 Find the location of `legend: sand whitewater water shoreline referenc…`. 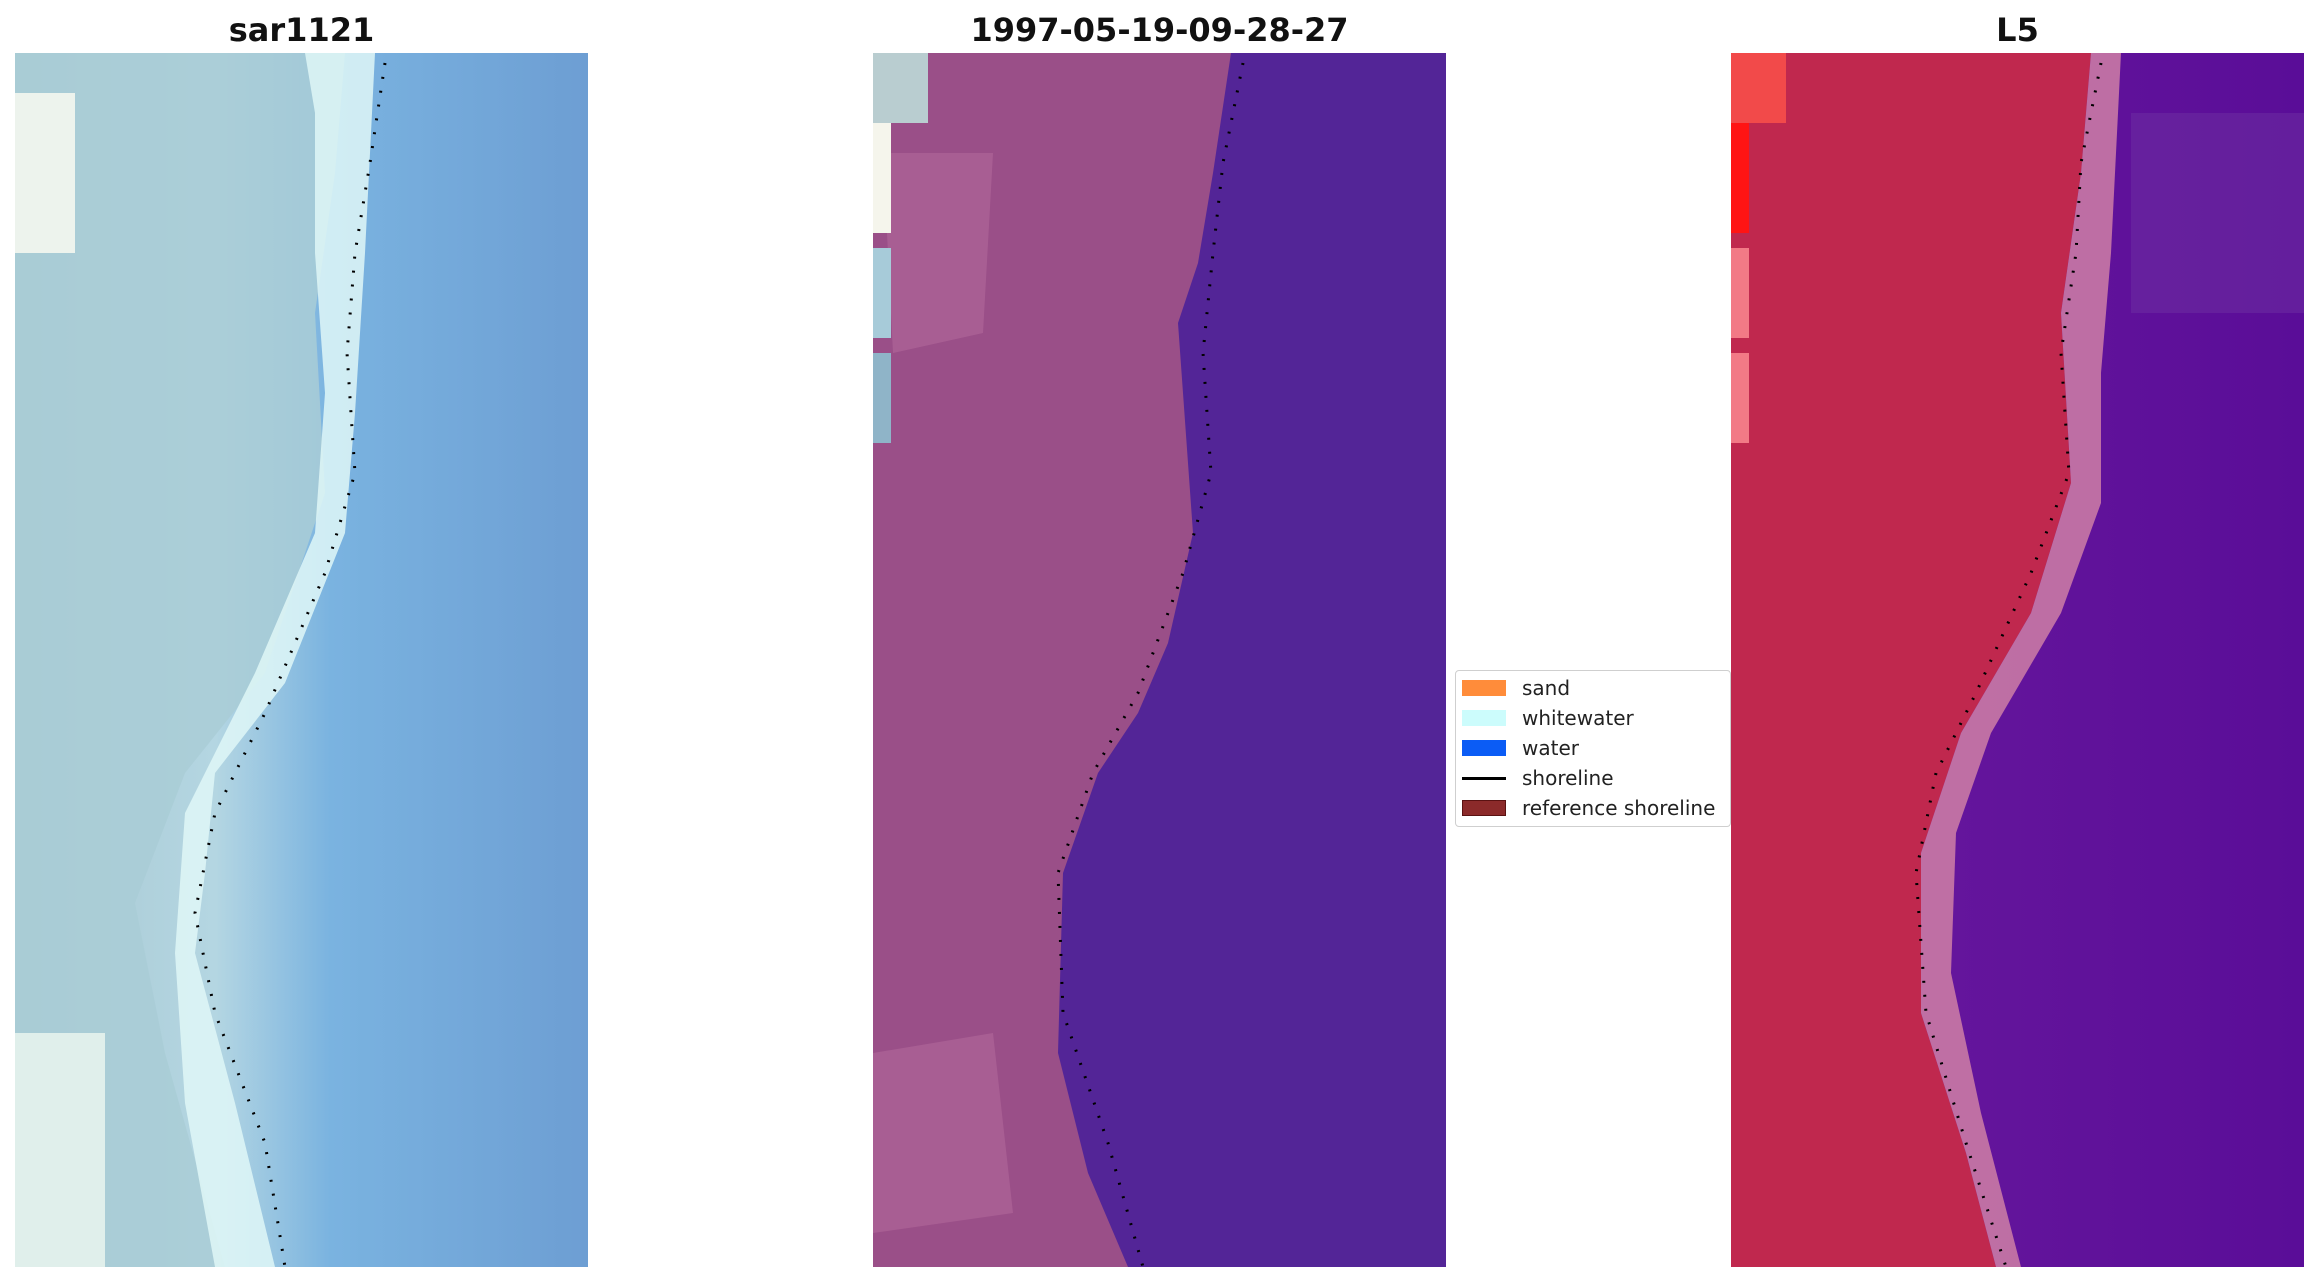

legend: sand whitewater water shoreline referenc… is located at coordinates (1593, 748).